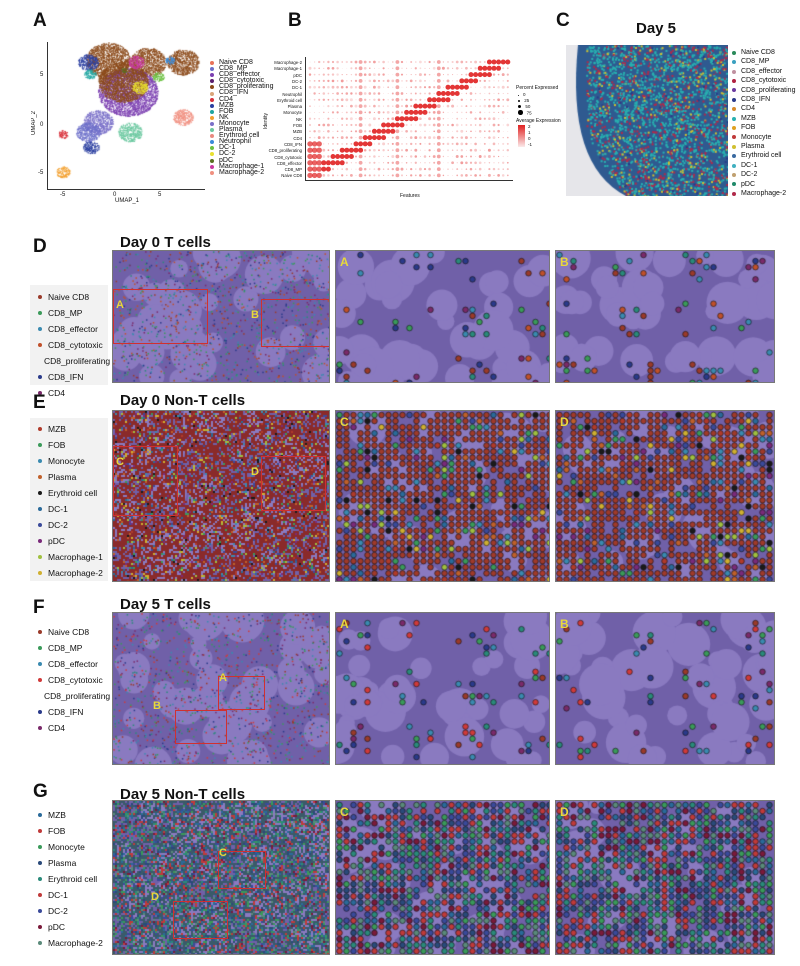 The height and width of the screenshot is (966, 800). What do you see at coordinates (763, 146) in the screenshot?
I see `legend-item: Plasma` at bounding box center [763, 146].